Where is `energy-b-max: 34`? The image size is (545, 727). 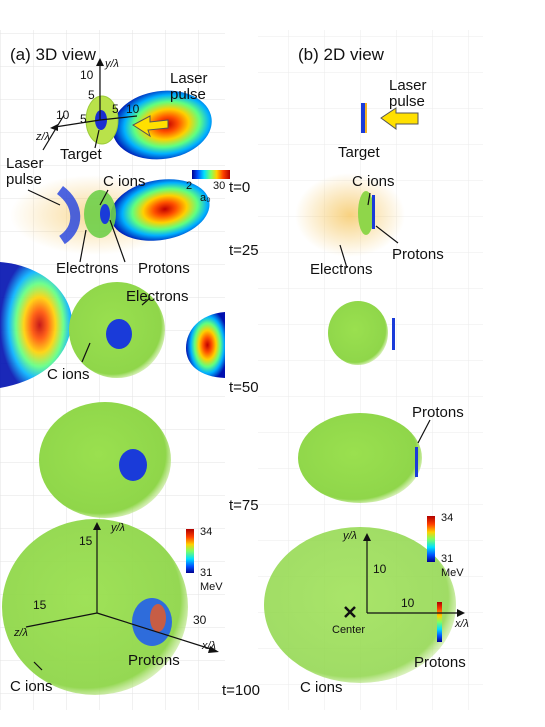 energy-b-max: 34 is located at coordinates (447, 518).